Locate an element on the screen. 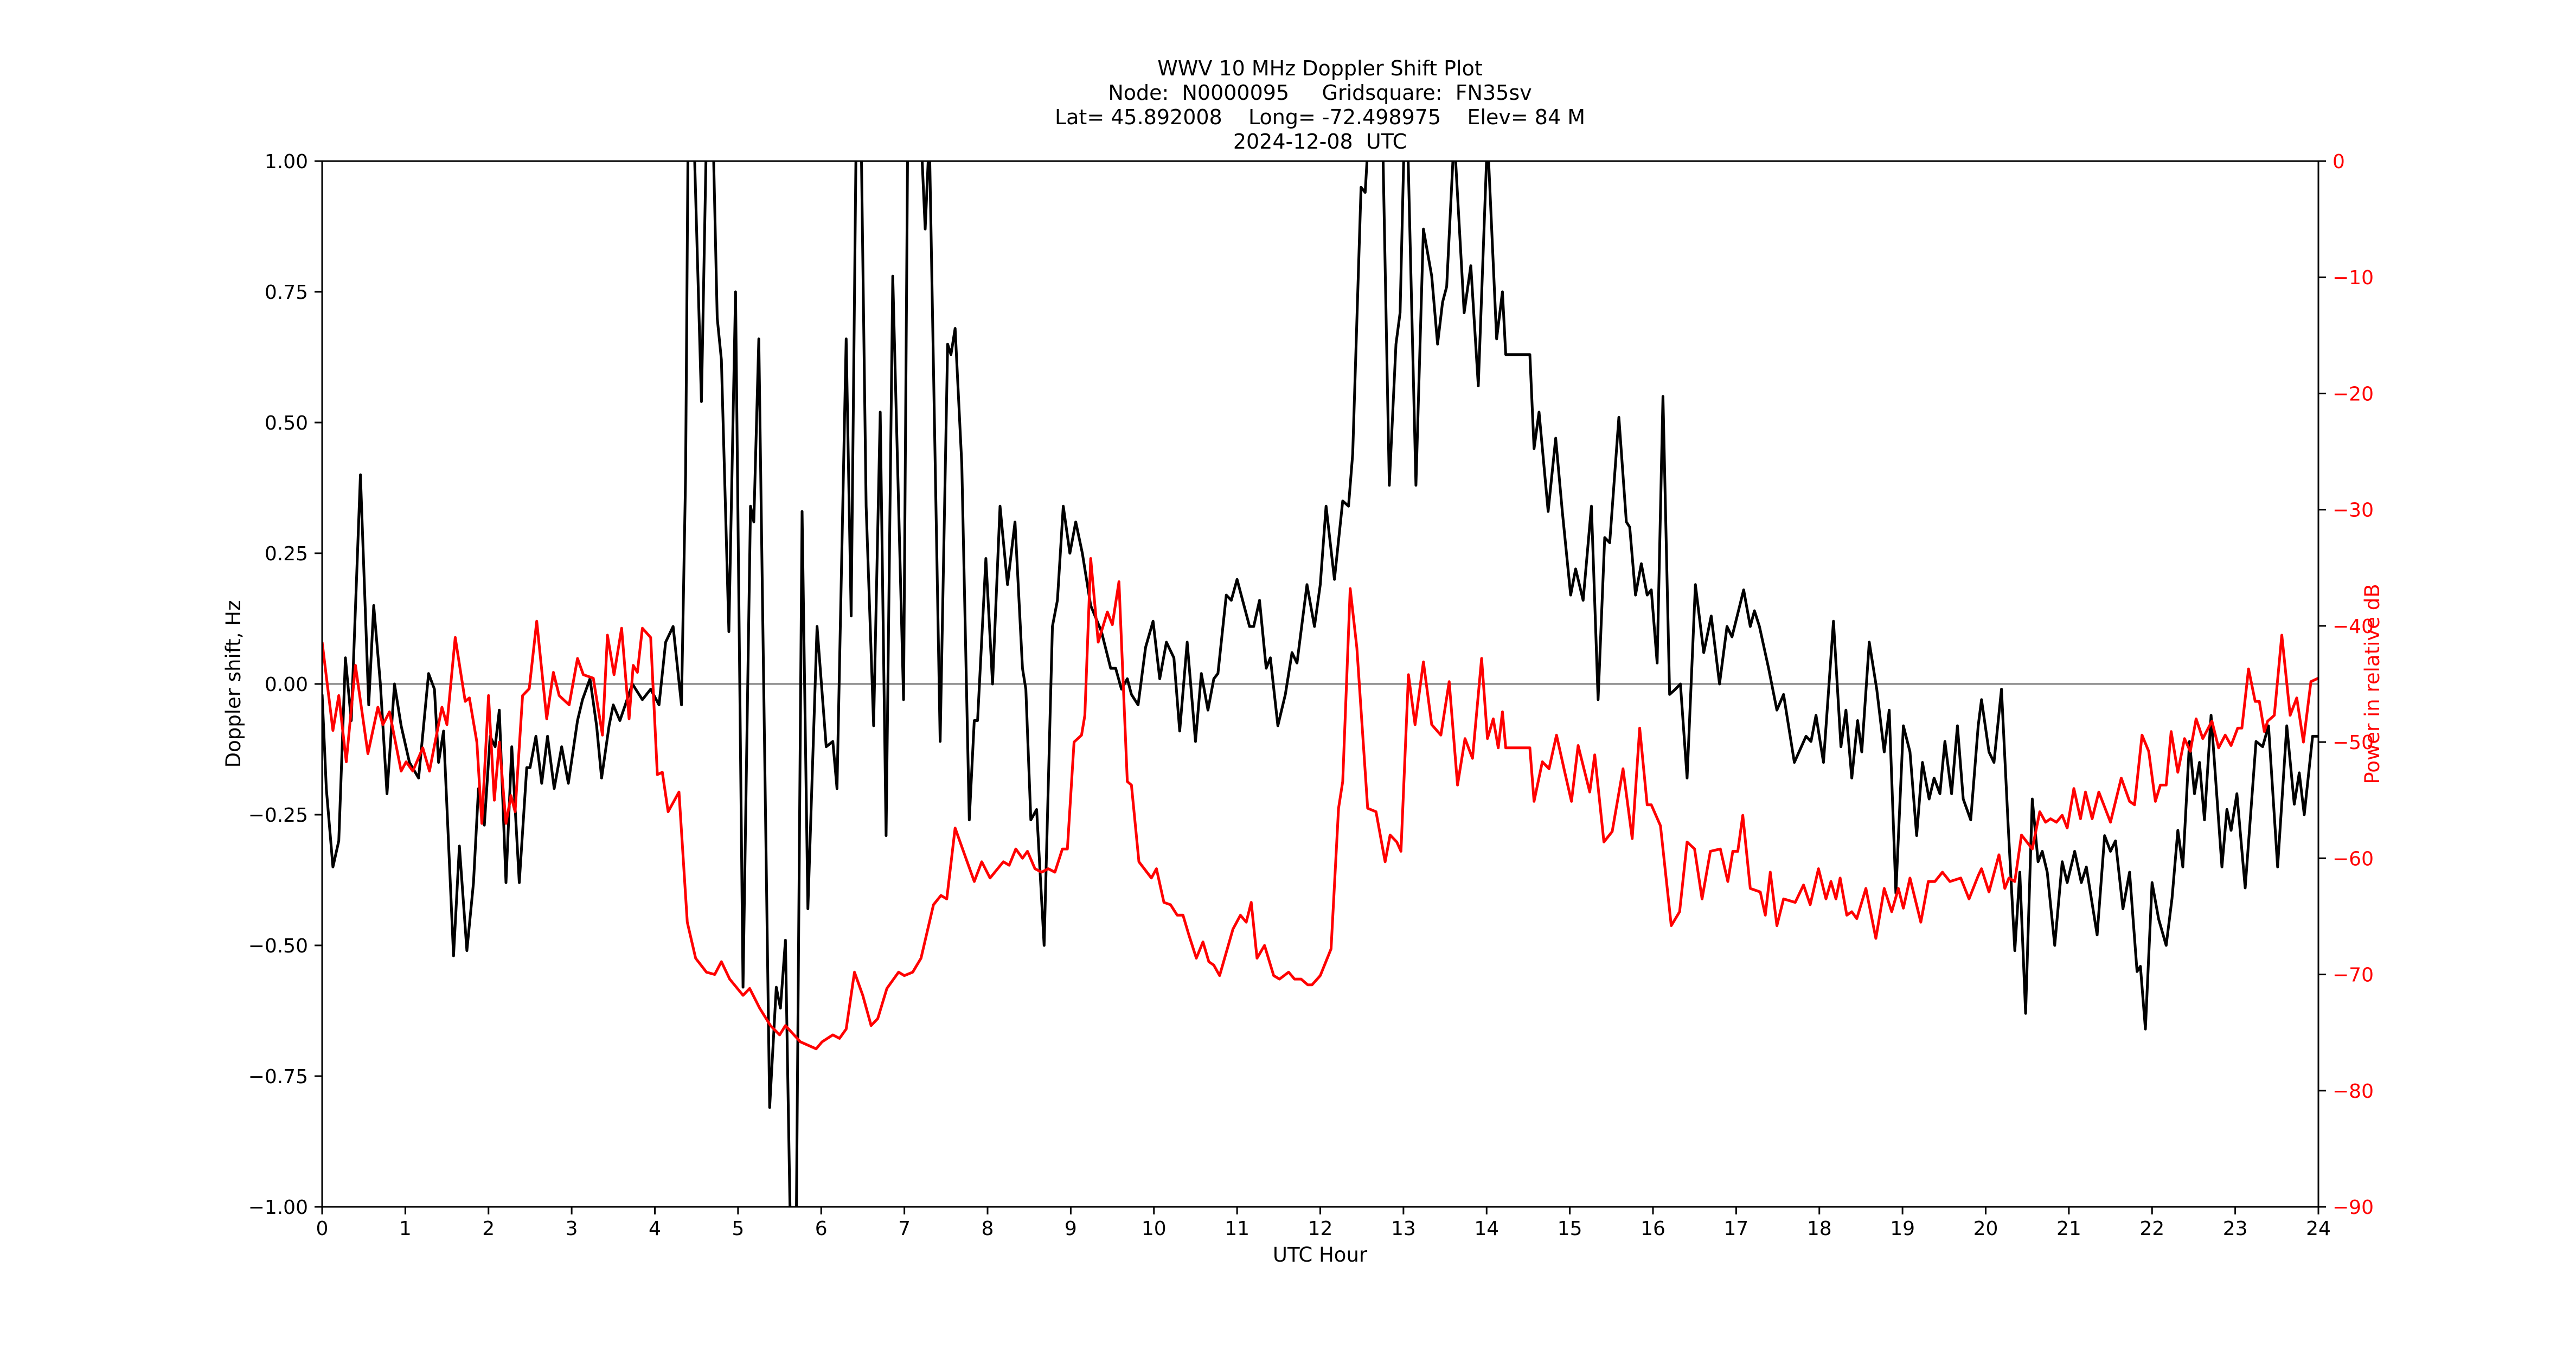 Image resolution: width=2576 pixels, height=1356 pixels. x-tick-label: 23 is located at coordinates (2235, 1229).